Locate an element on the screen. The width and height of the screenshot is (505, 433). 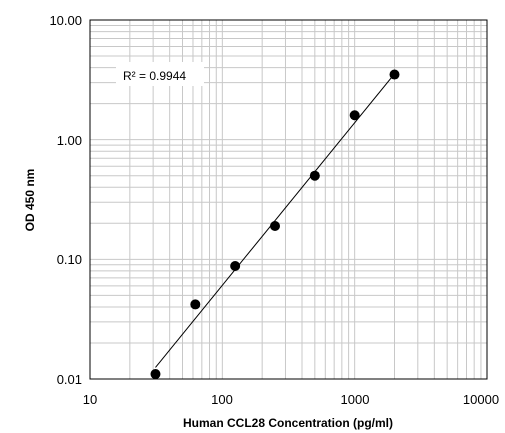
y-tick-label-3: 10.00 is located at coordinates (65, 20).